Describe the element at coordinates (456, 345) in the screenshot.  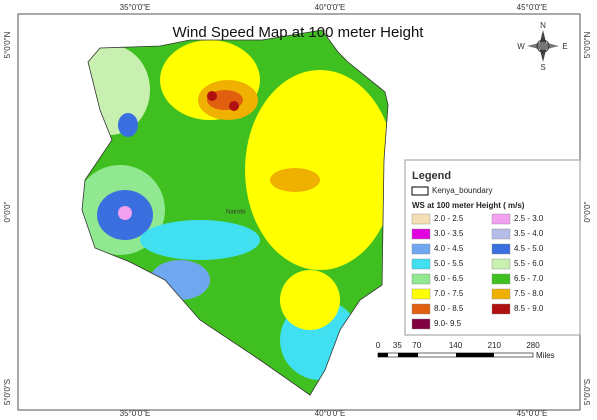
I see `scale-label: 140` at that location.